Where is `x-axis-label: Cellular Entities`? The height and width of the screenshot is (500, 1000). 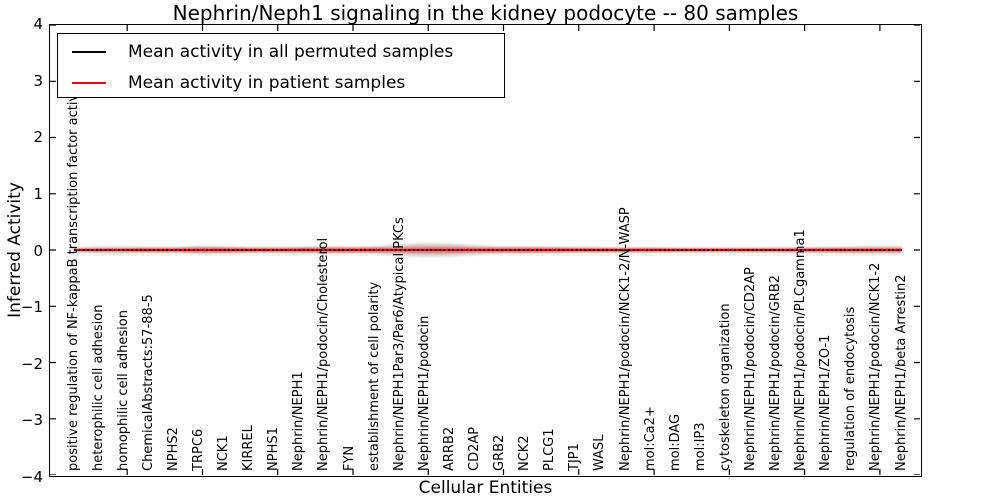
x-axis-label: Cellular Entities is located at coordinates (485, 488).